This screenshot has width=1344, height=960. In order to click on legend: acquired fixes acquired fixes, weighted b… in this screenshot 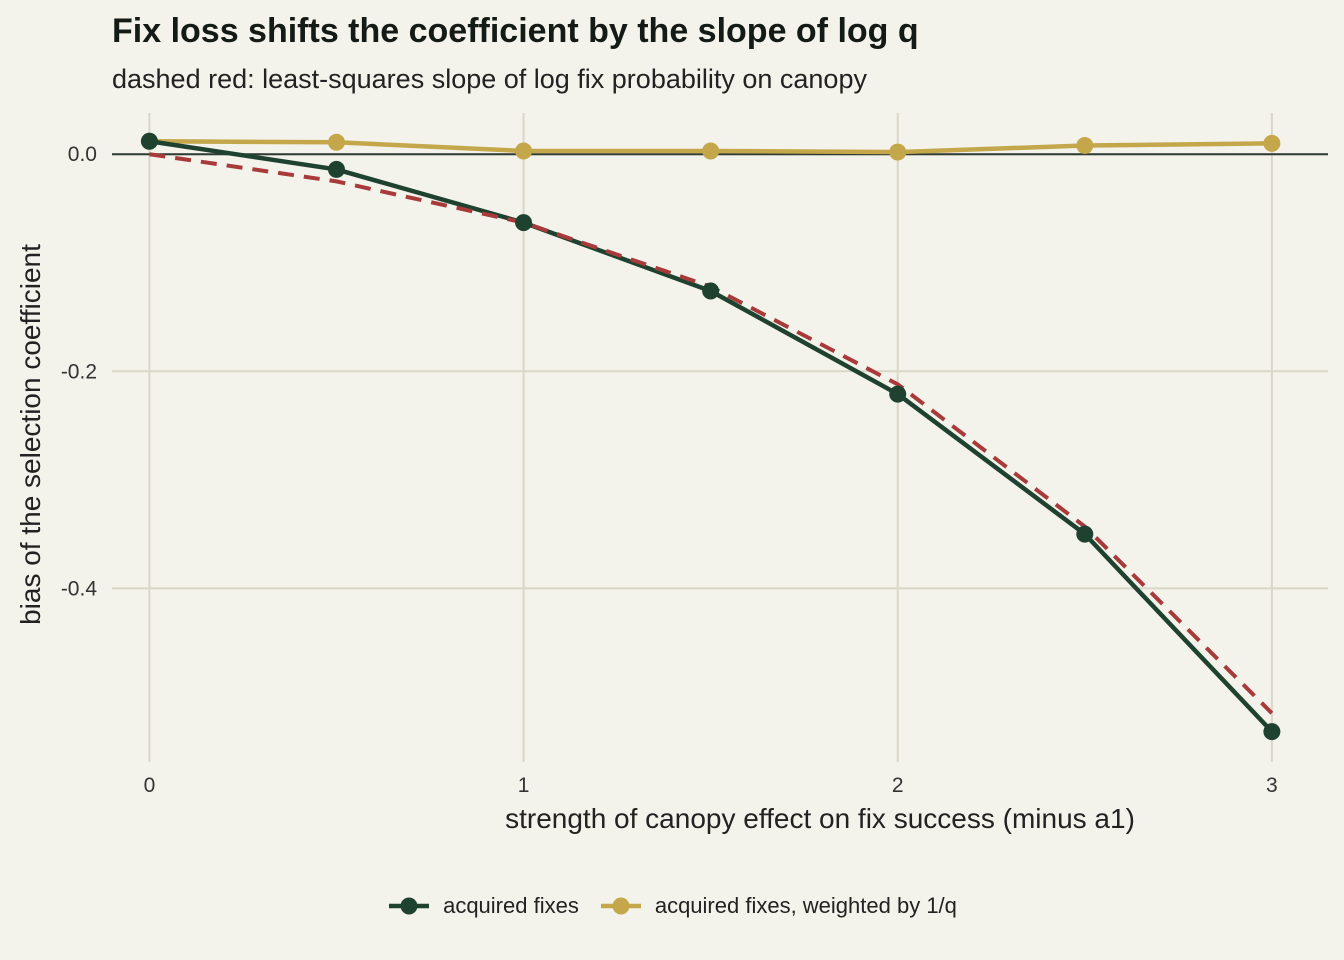, I will do `click(672, 906)`.